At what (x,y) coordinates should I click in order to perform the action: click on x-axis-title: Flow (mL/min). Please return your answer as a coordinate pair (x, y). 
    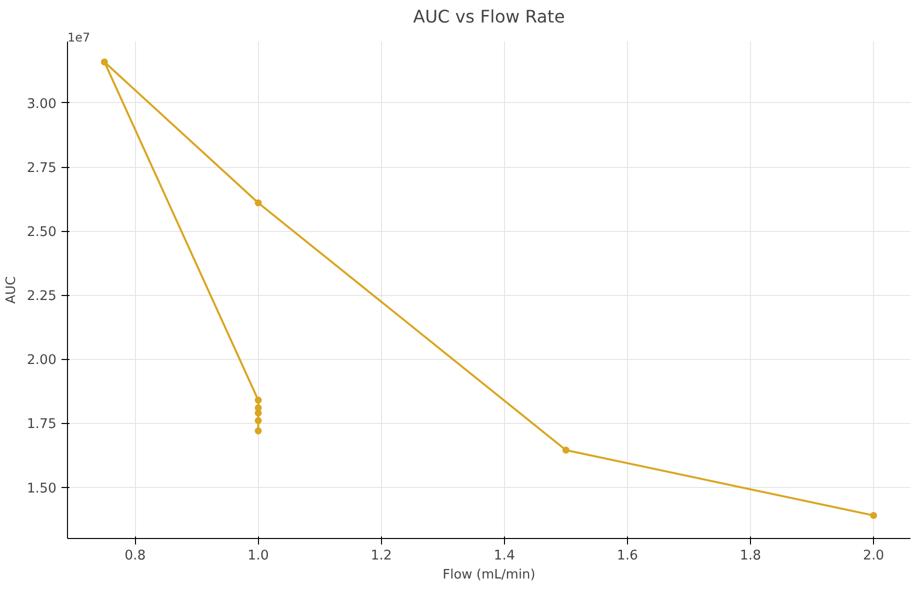
    Looking at the image, I should click on (489, 575).